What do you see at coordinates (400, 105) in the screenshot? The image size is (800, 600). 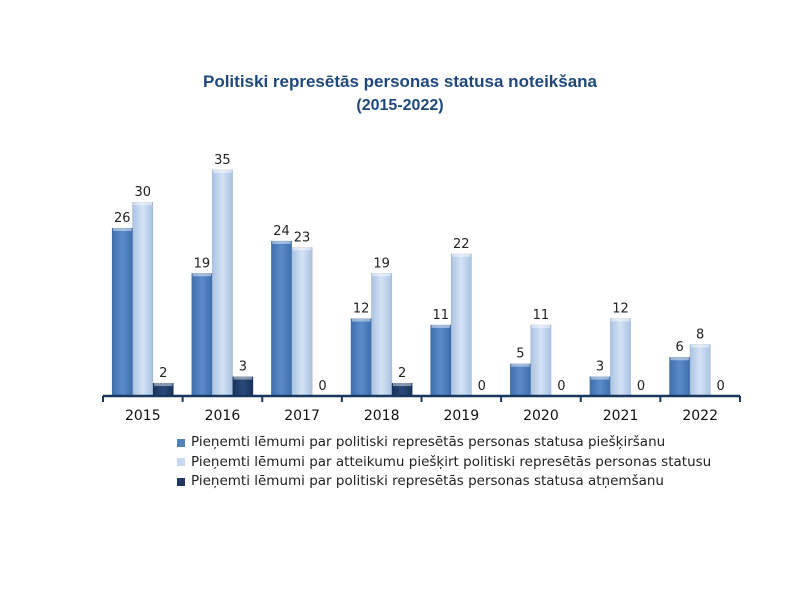 I see `chart-subtitle: (2015-2022)` at bounding box center [400, 105].